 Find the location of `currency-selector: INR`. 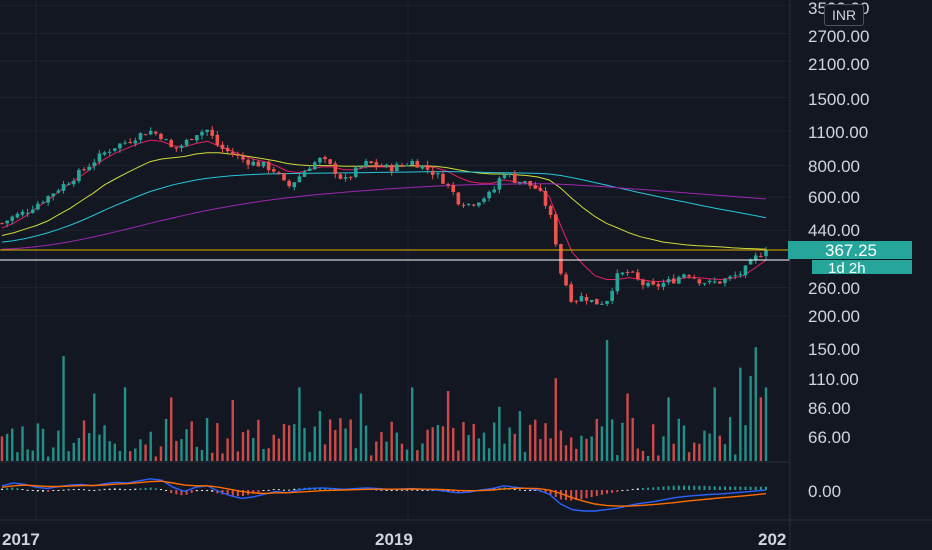

currency-selector: INR is located at coordinates (844, 15).